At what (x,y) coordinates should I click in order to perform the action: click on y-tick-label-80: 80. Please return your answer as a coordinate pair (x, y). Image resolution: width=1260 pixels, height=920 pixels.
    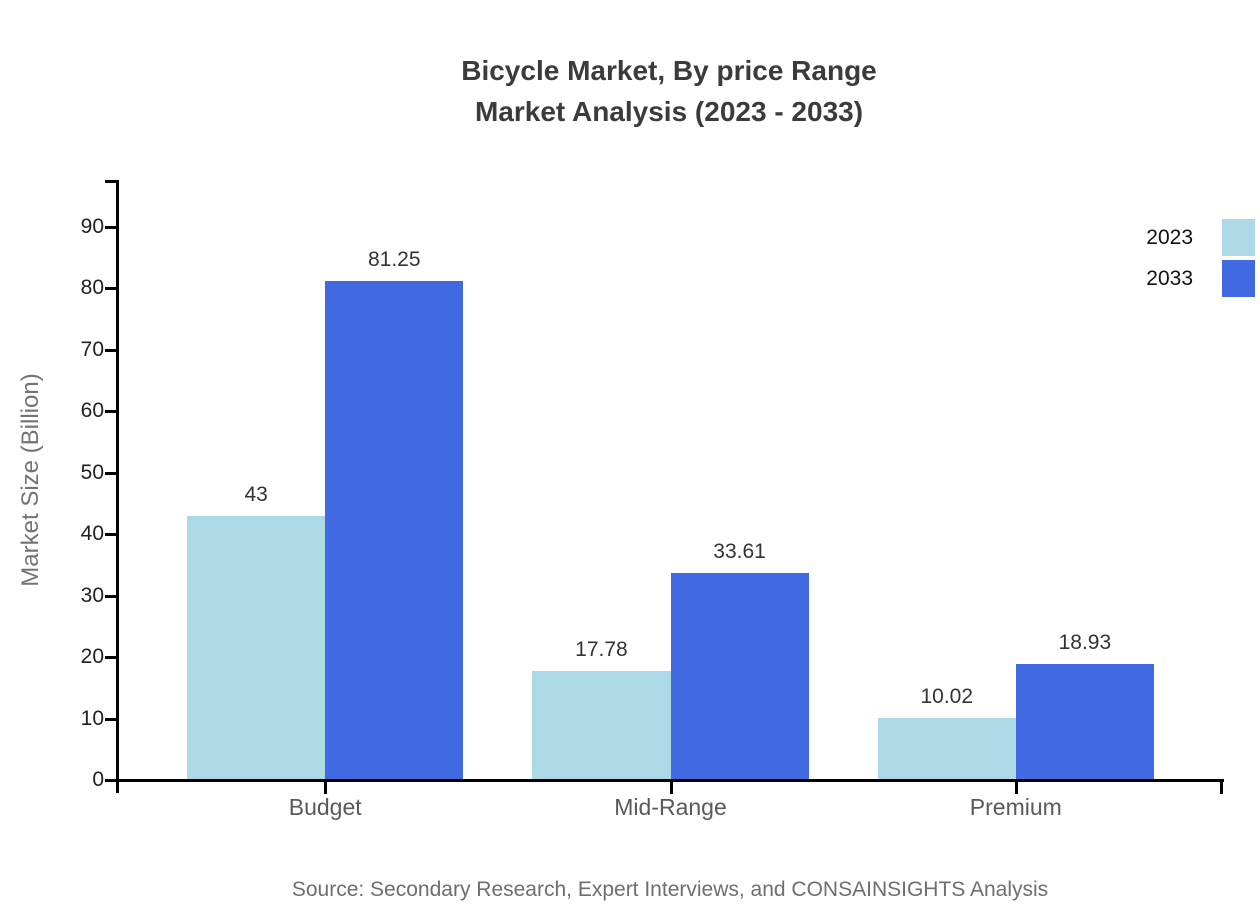
    Looking at the image, I should click on (92, 288).